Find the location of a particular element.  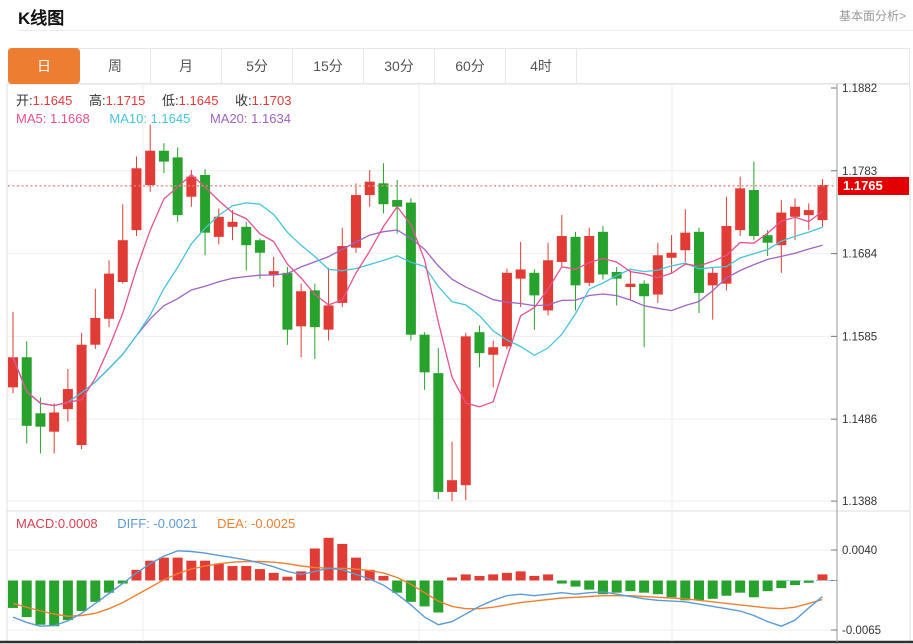

ma-legend: MA5: 1.1668 MA10: 1.1645 MA20: 1.1634 is located at coordinates (161, 118).